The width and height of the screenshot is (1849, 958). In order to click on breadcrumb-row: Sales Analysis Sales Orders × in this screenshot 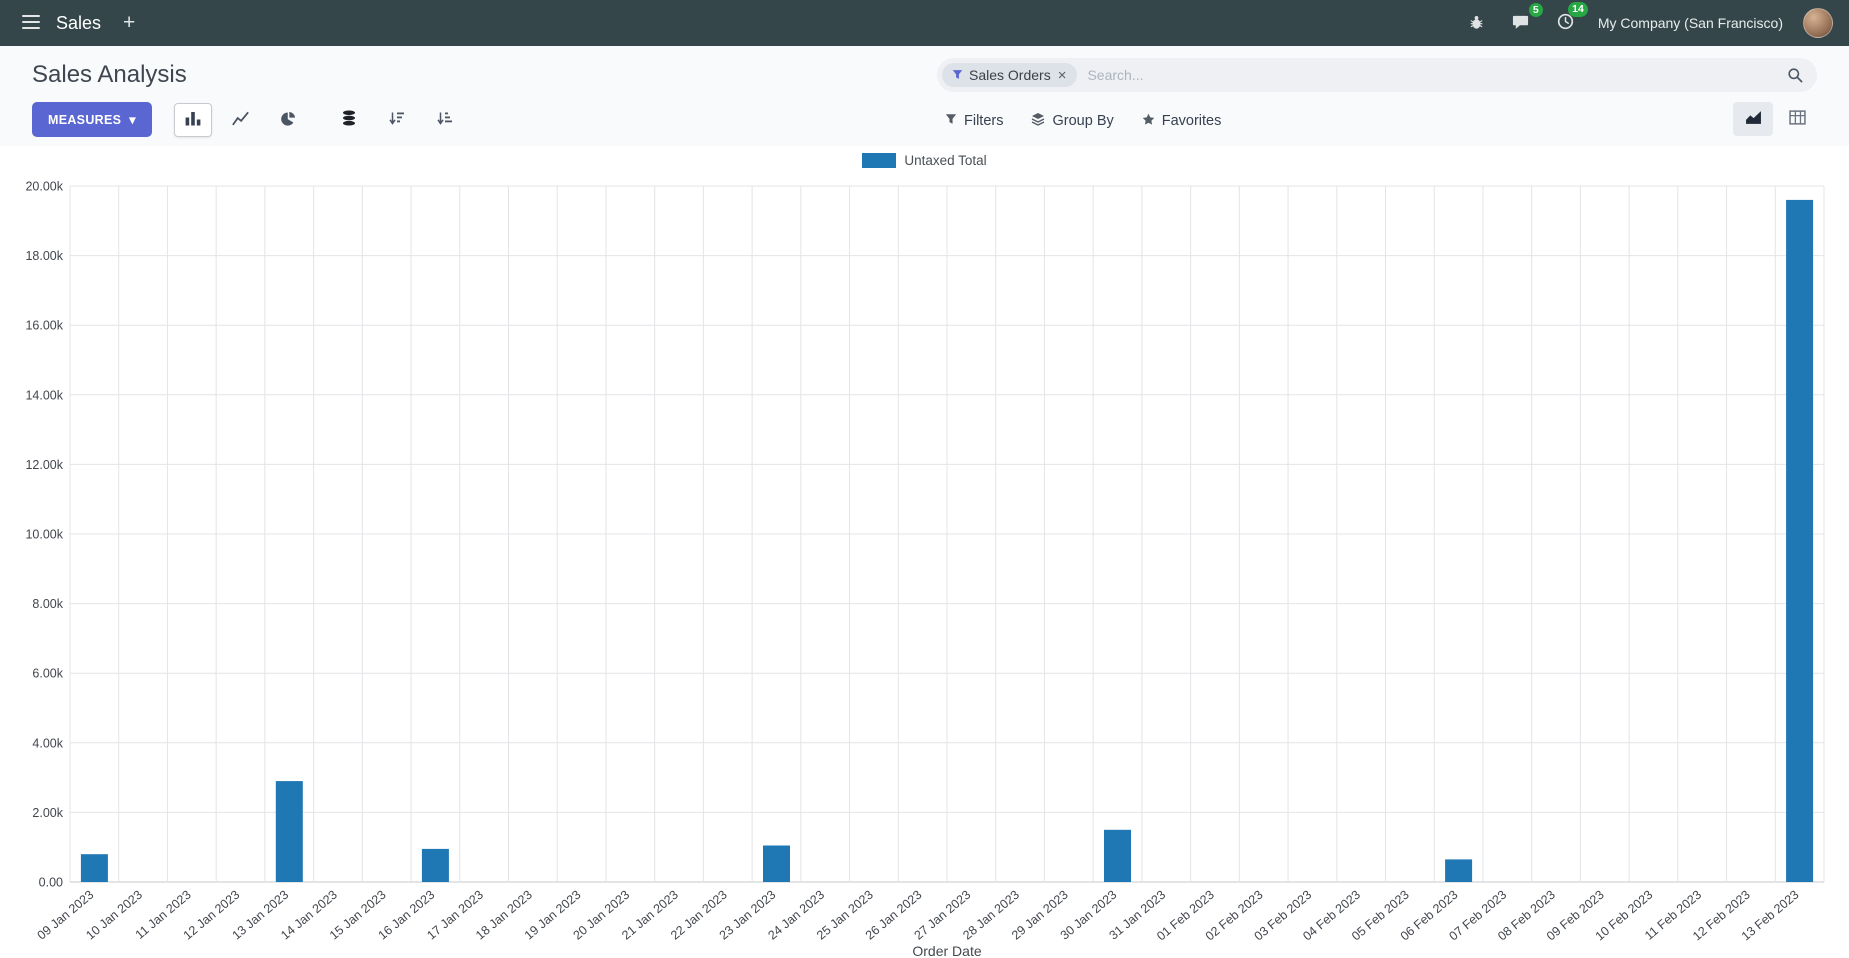, I will do `click(924, 69)`.